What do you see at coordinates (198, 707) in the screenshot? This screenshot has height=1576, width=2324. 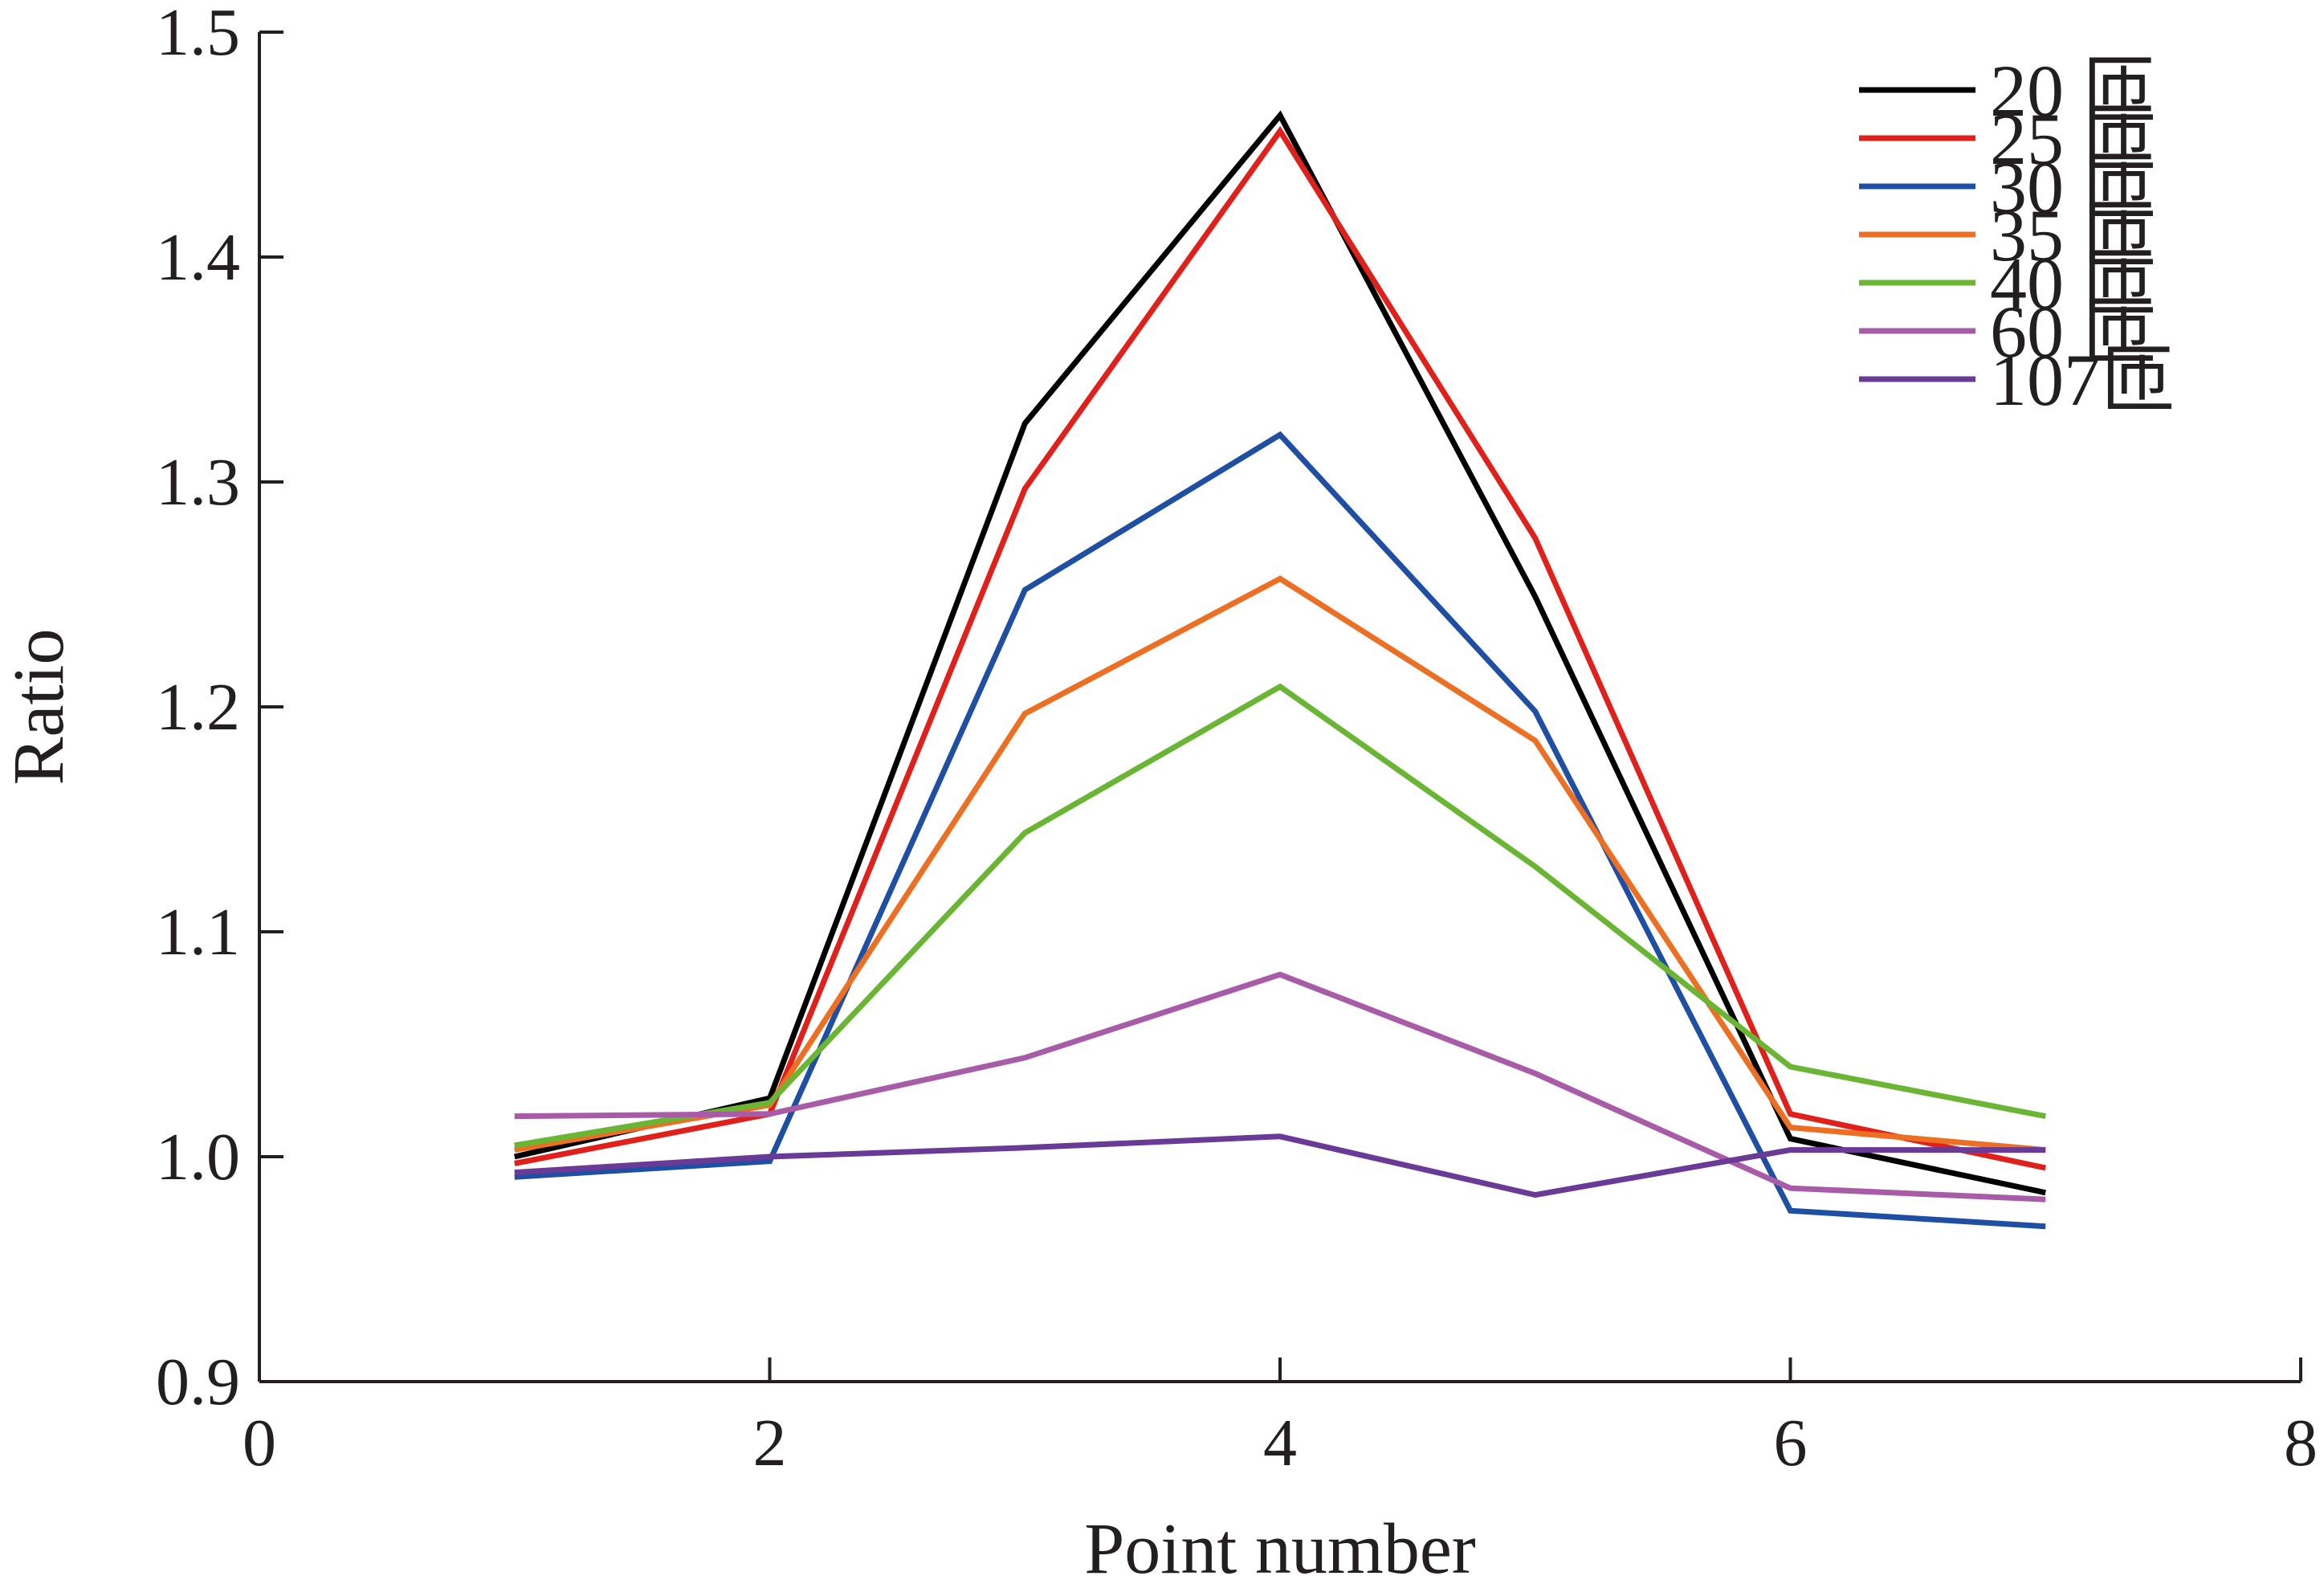 I see `y-tick-label: 1.2` at bounding box center [198, 707].